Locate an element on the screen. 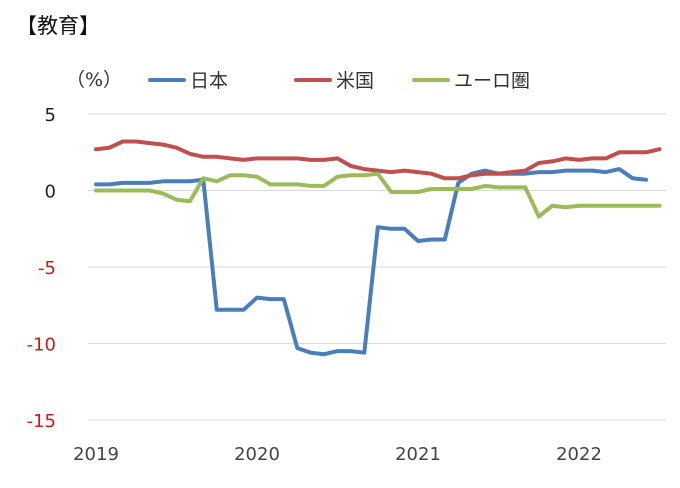  y-tick-label: -5 is located at coordinates (47, 268).